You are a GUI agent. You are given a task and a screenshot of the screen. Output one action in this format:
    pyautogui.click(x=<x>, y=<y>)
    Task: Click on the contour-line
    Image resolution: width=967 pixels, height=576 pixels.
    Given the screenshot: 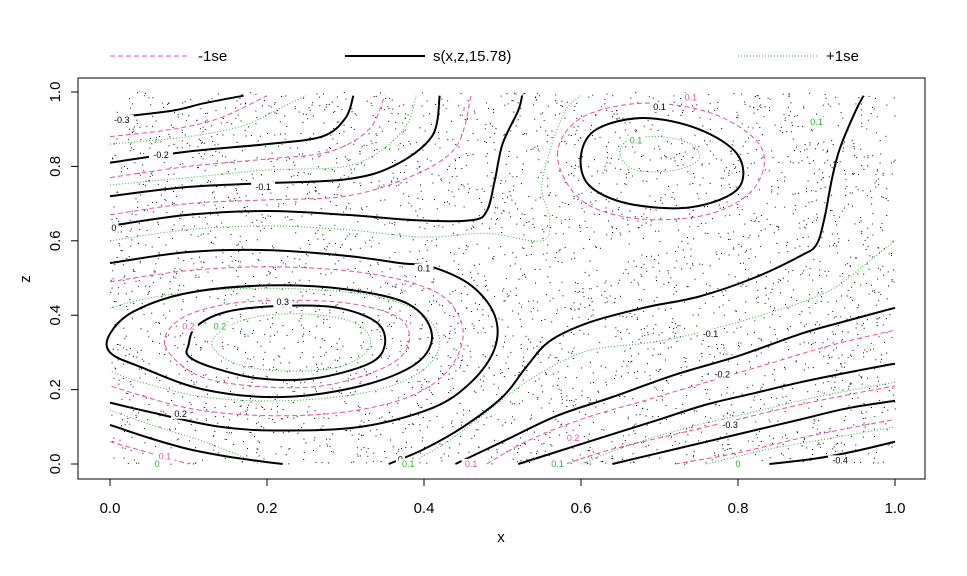 What is the action you would take?
    pyautogui.click(x=754, y=432)
    